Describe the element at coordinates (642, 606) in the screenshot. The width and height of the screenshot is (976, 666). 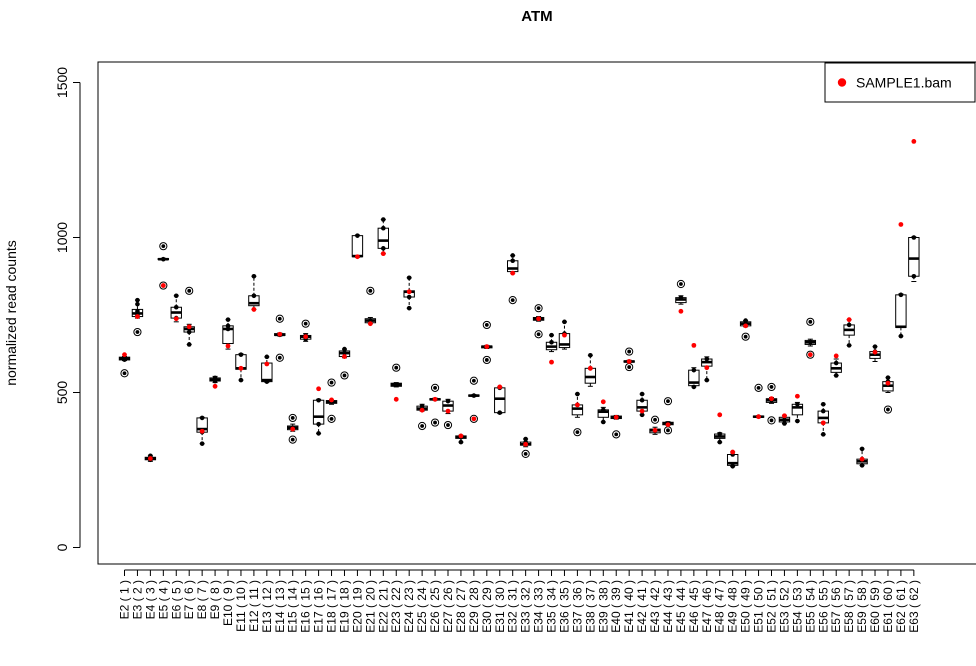
I see `x-tick-label: E42 ( 41 )` at that location.